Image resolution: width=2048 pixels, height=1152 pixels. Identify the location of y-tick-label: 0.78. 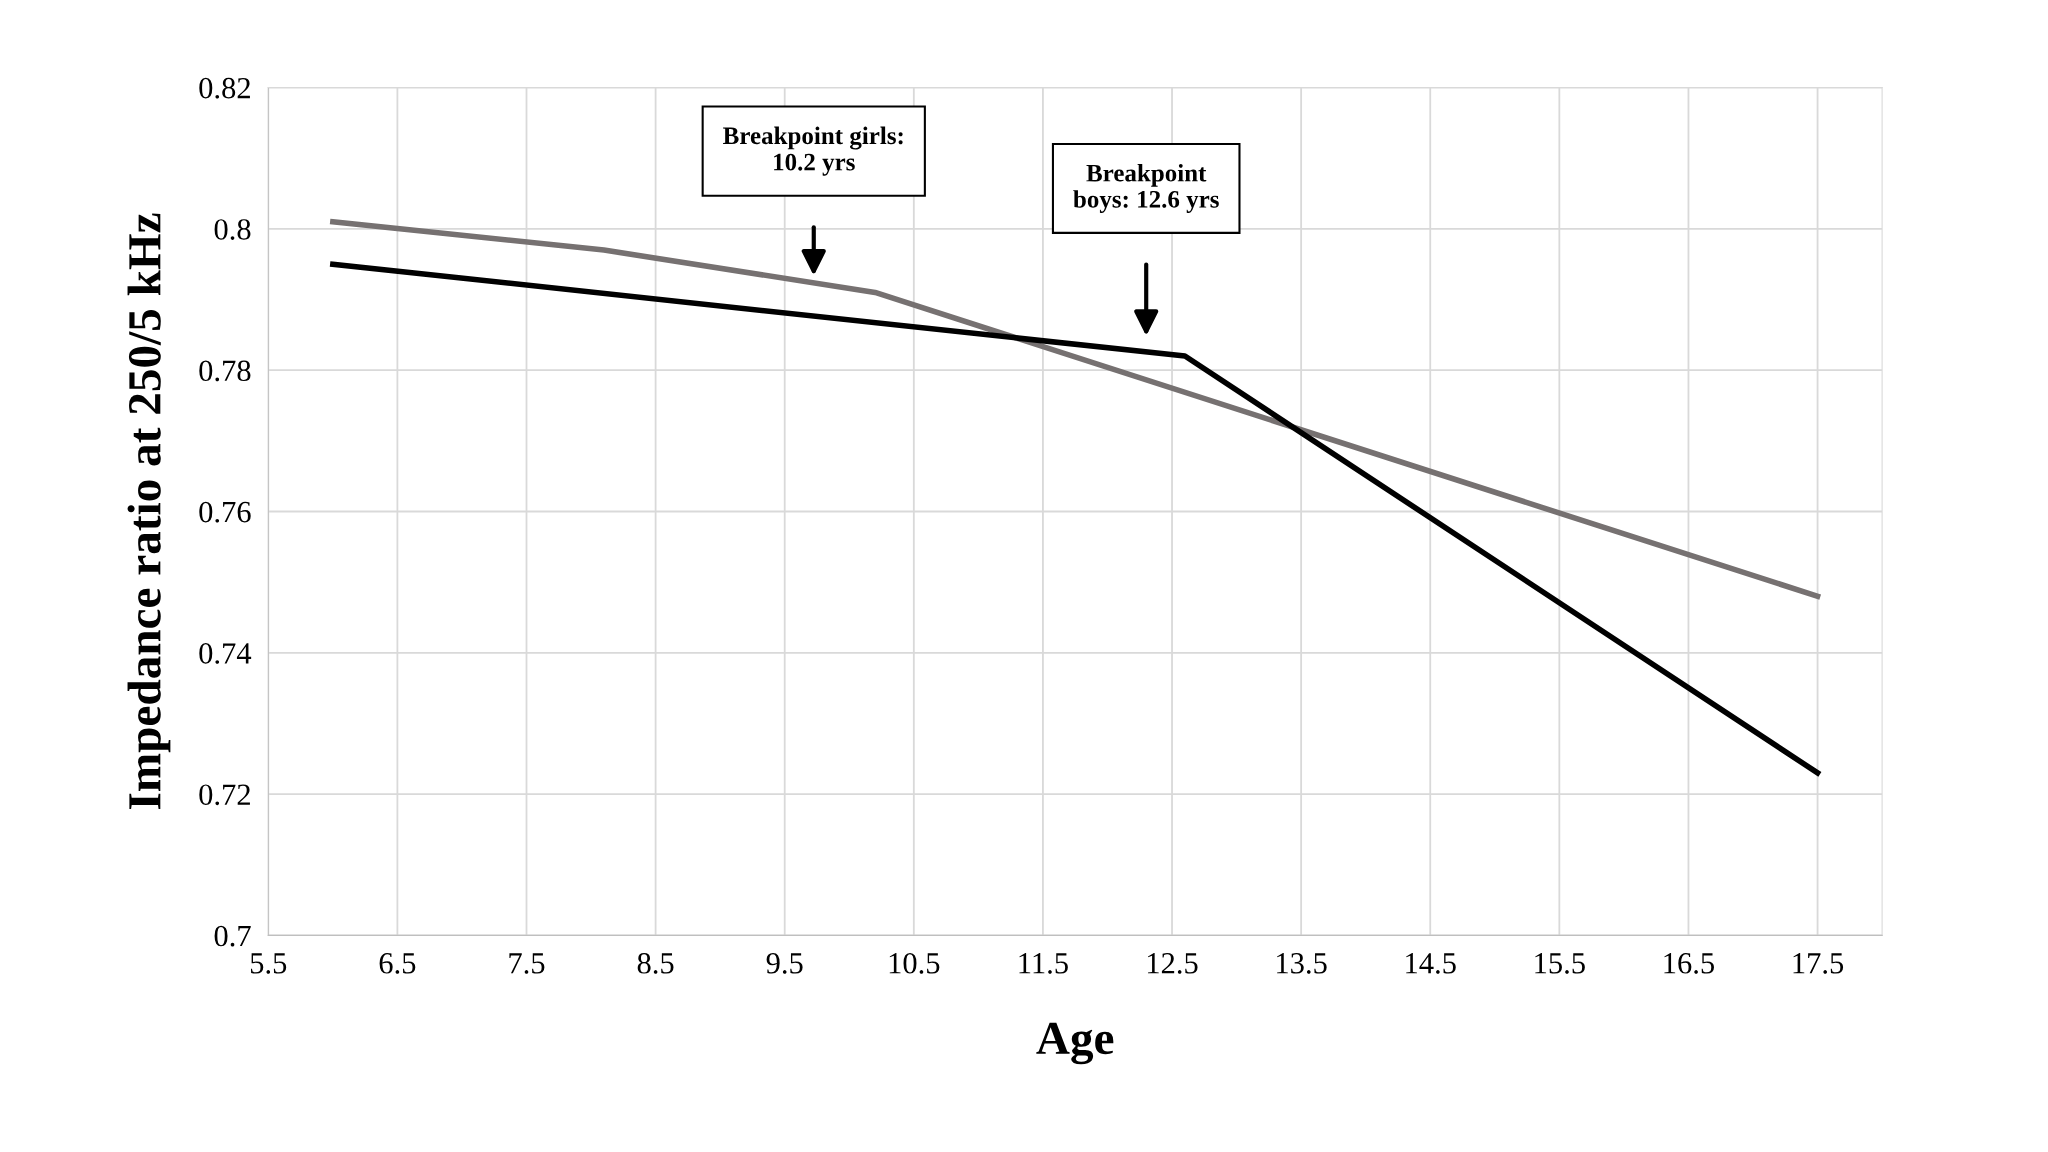
(225, 371).